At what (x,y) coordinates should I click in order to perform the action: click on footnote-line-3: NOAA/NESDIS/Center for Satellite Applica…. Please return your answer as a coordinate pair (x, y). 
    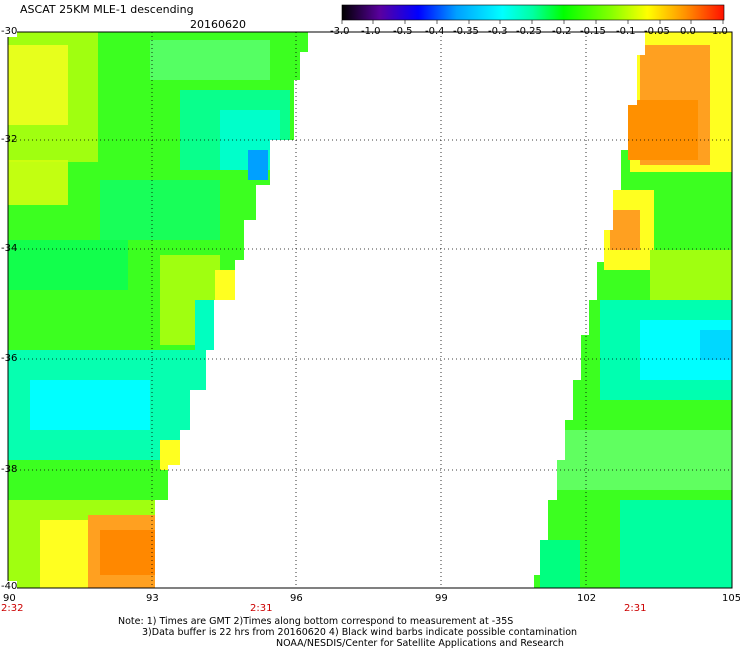
    Looking at the image, I should click on (420, 643).